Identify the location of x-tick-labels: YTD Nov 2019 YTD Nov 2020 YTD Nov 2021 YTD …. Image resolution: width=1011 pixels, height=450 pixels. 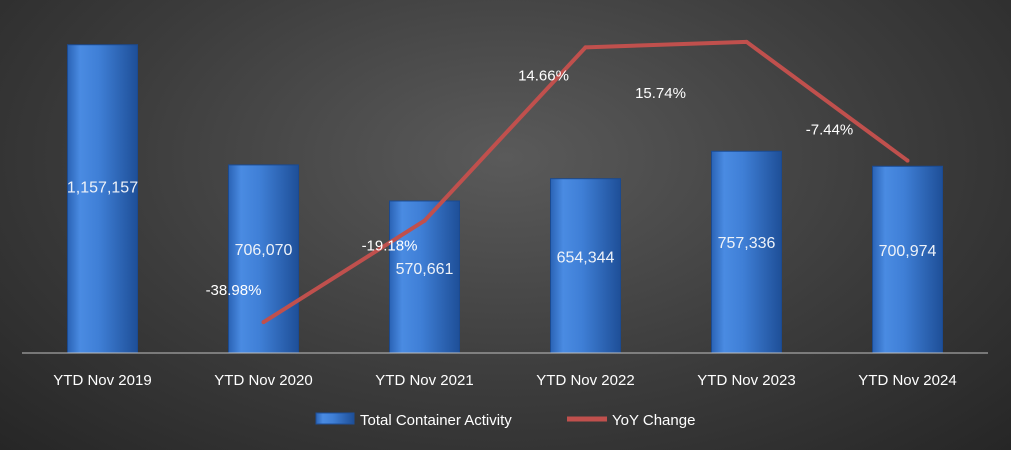
(504, 380).